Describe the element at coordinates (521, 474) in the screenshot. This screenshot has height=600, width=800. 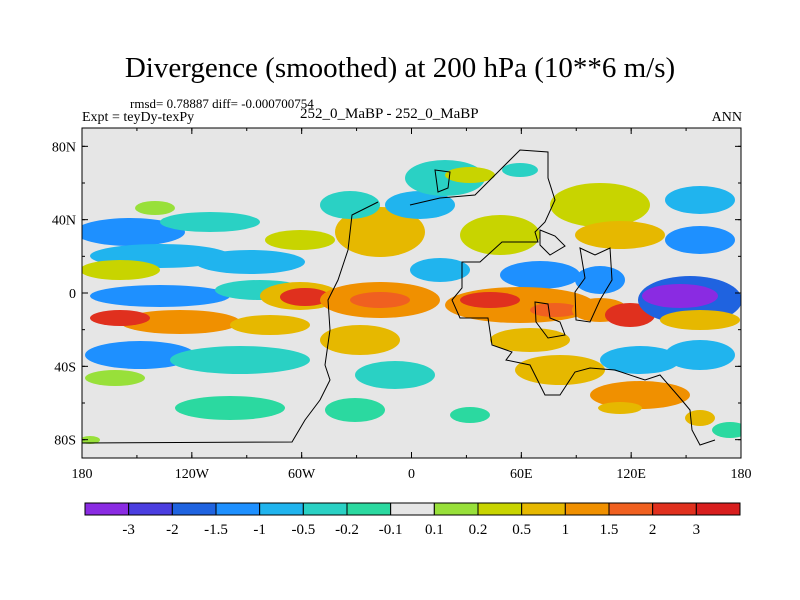
I see `x-tick-label: 60E` at that location.